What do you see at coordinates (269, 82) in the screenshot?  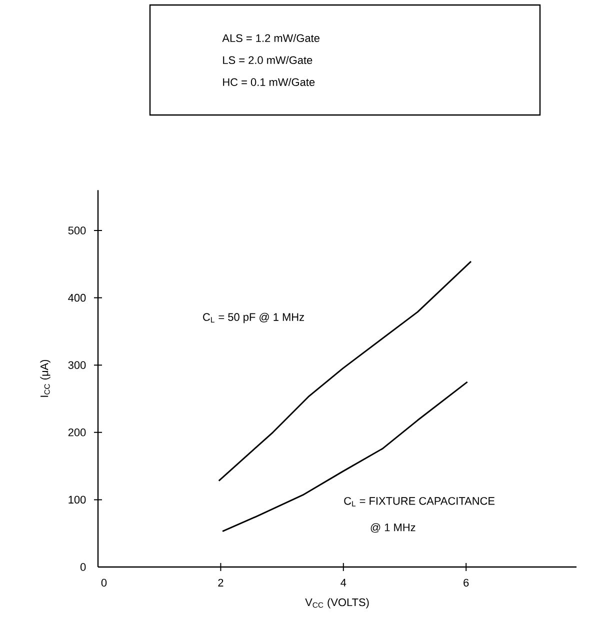 I see `text: HC = 0.1 mW/Gate` at bounding box center [269, 82].